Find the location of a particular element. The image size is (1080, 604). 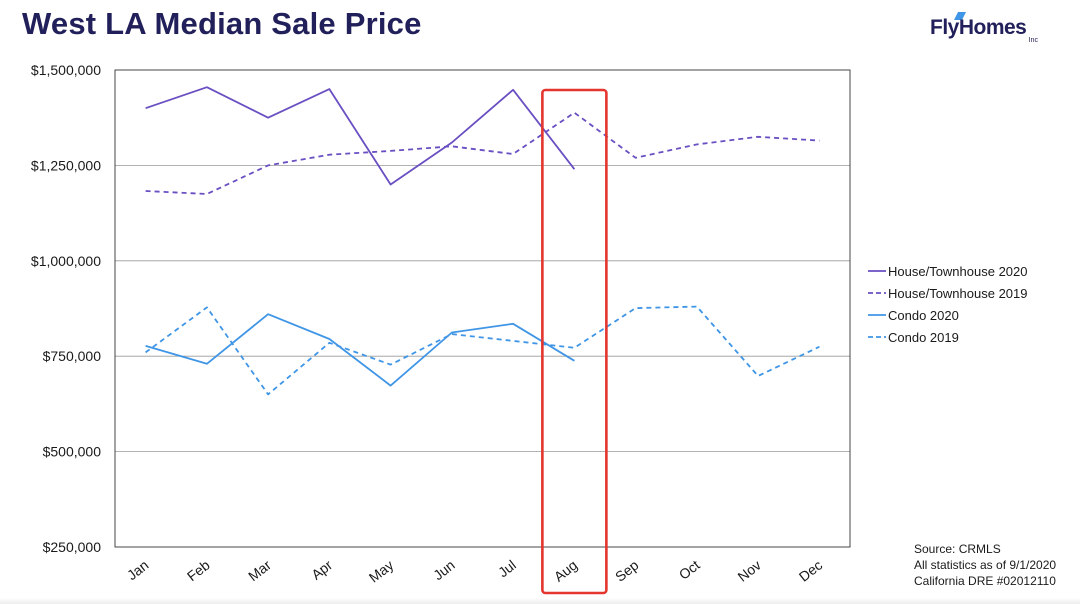

bottom-edge is located at coordinates (540, 601).